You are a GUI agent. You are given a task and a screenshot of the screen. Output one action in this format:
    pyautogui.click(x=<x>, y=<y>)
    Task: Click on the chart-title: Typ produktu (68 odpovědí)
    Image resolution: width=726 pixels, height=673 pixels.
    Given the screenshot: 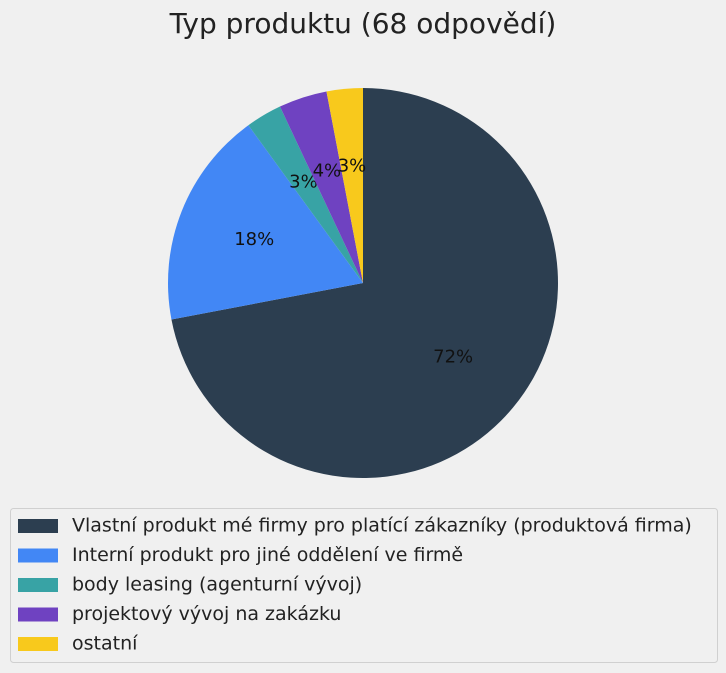 What is the action you would take?
    pyautogui.click(x=363, y=23)
    